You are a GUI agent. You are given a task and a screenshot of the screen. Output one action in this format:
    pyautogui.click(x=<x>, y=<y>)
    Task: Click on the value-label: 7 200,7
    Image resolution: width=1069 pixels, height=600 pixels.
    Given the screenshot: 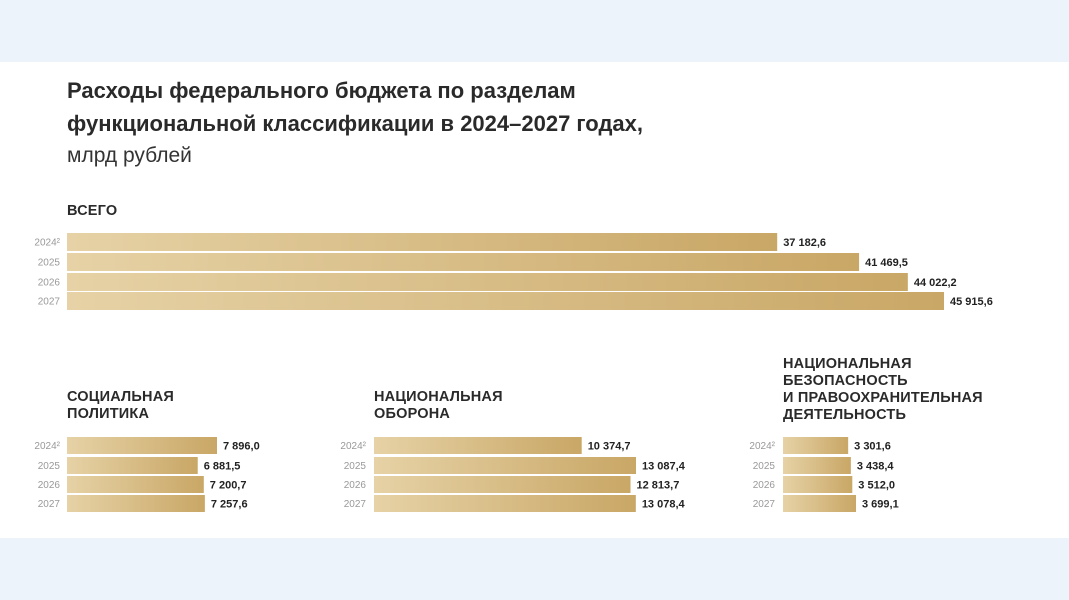 What is the action you would take?
    pyautogui.click(x=228, y=486)
    